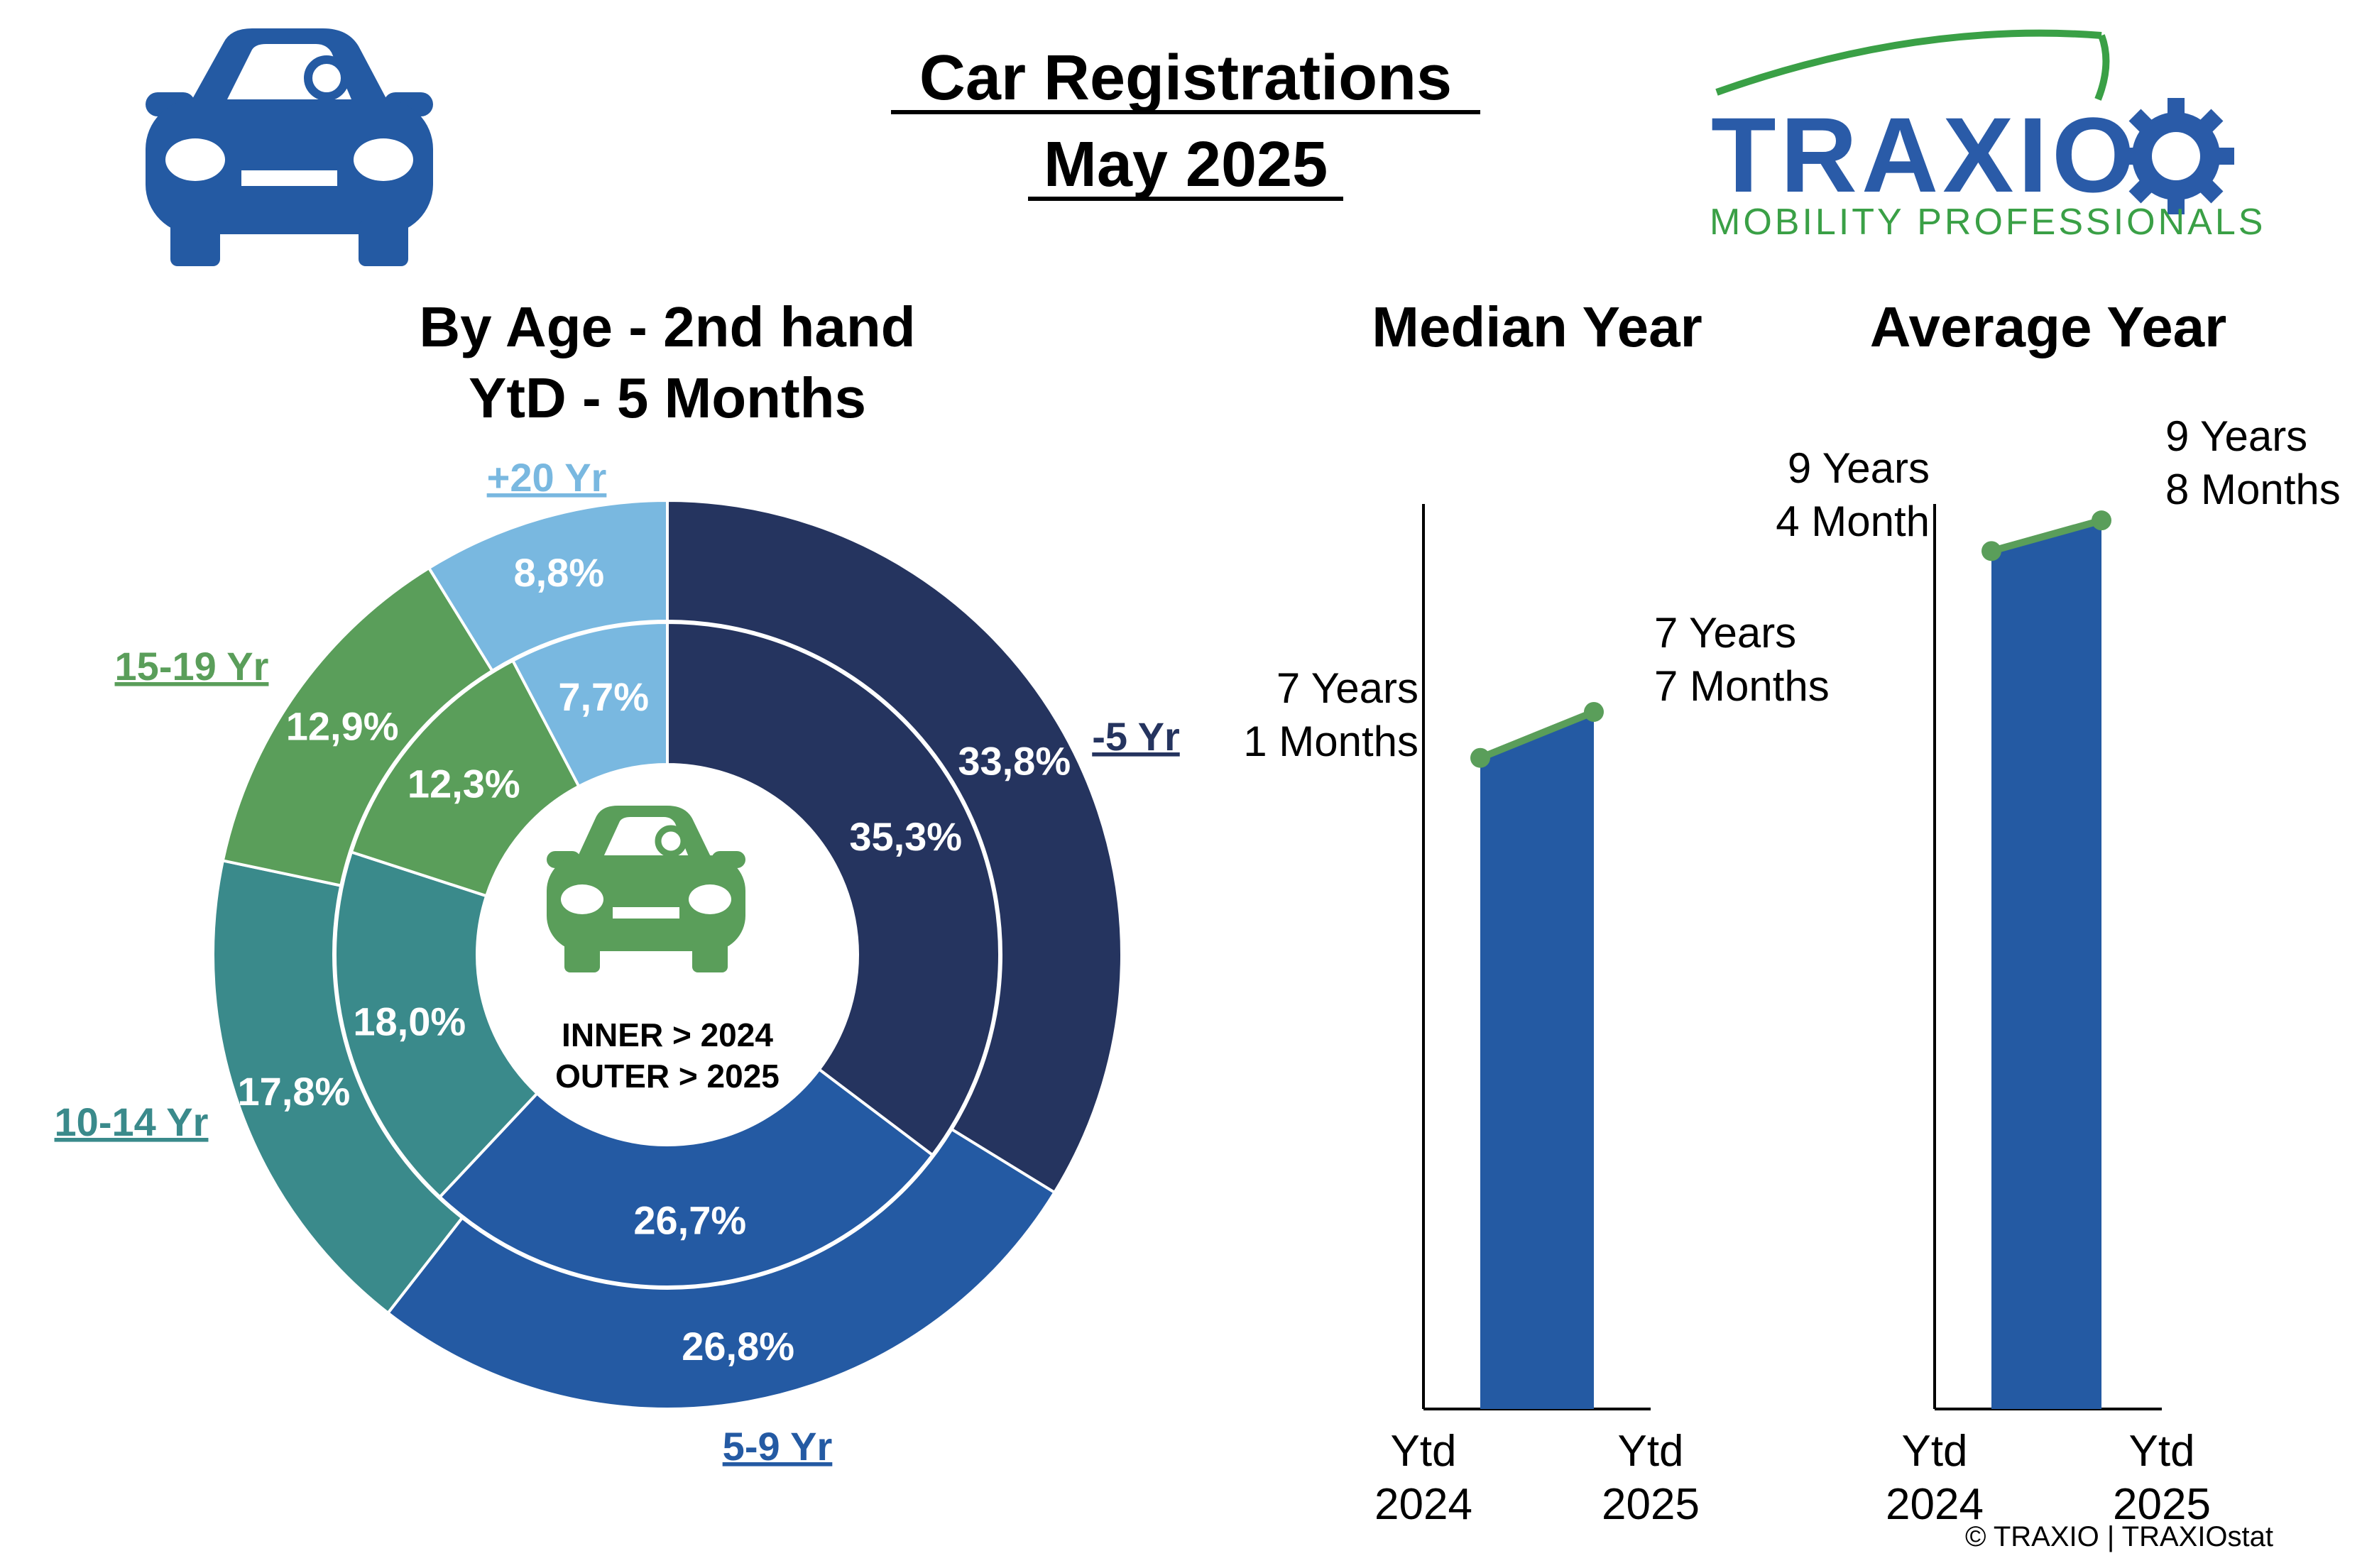 The image size is (2367, 1568). I want to click on inner-slice-20-yr, so click(589, 704).